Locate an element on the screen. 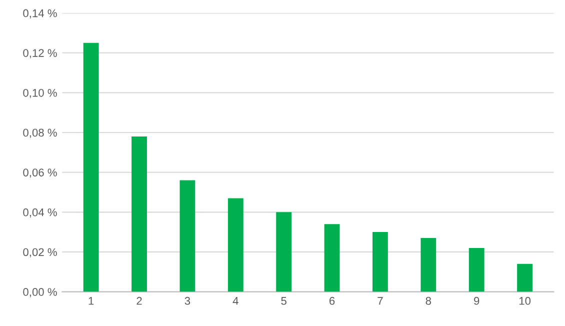 Image resolution: width=565 pixels, height=326 pixels. x-tick-label: 1 is located at coordinates (91, 301).